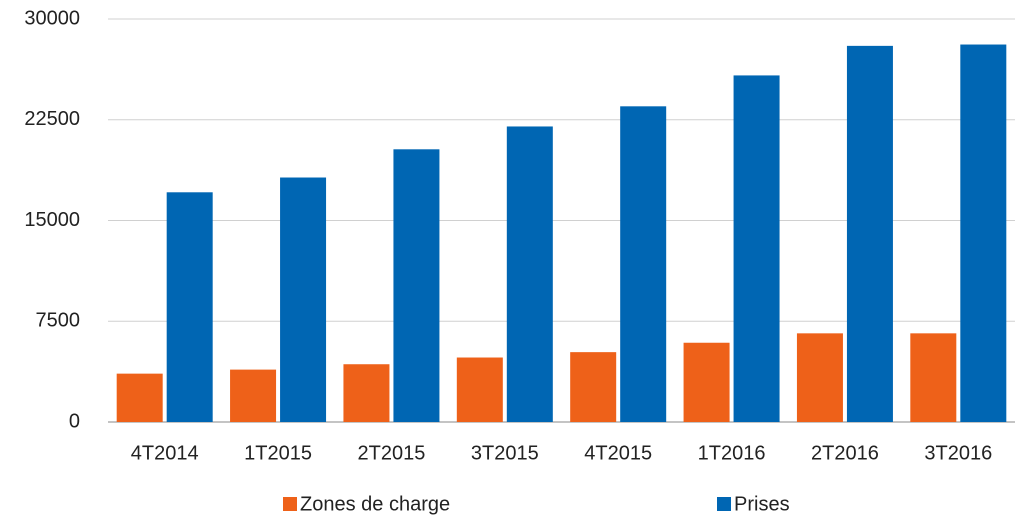 The image size is (1015, 519). I want to click on y-tick-label: 30000, so click(52, 18).